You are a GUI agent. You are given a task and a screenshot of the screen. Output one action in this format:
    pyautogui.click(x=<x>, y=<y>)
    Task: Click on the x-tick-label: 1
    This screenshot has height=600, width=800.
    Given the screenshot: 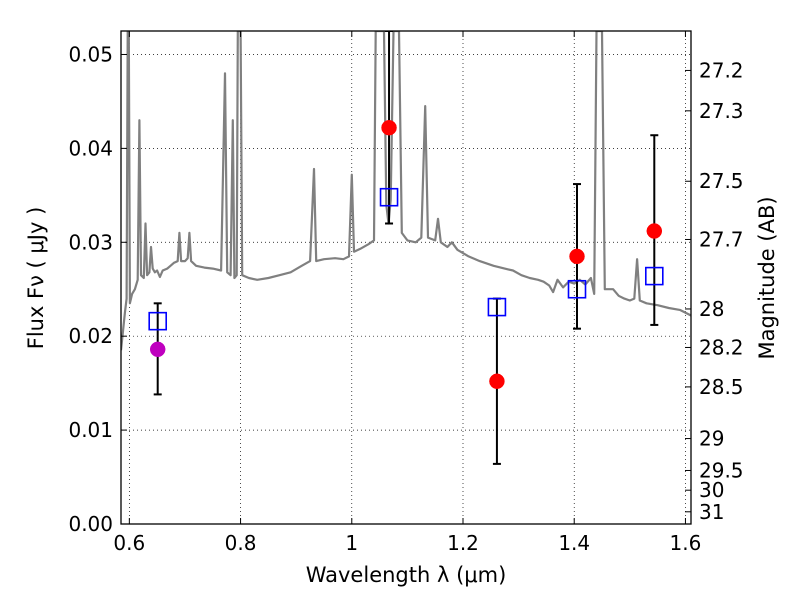 What is the action you would take?
    pyautogui.click(x=351, y=543)
    